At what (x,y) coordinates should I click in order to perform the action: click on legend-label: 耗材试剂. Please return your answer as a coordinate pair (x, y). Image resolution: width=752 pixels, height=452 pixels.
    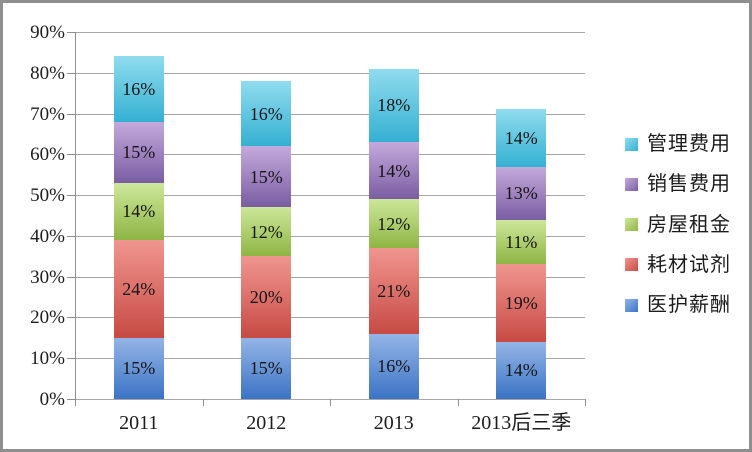
    Looking at the image, I should click on (689, 264).